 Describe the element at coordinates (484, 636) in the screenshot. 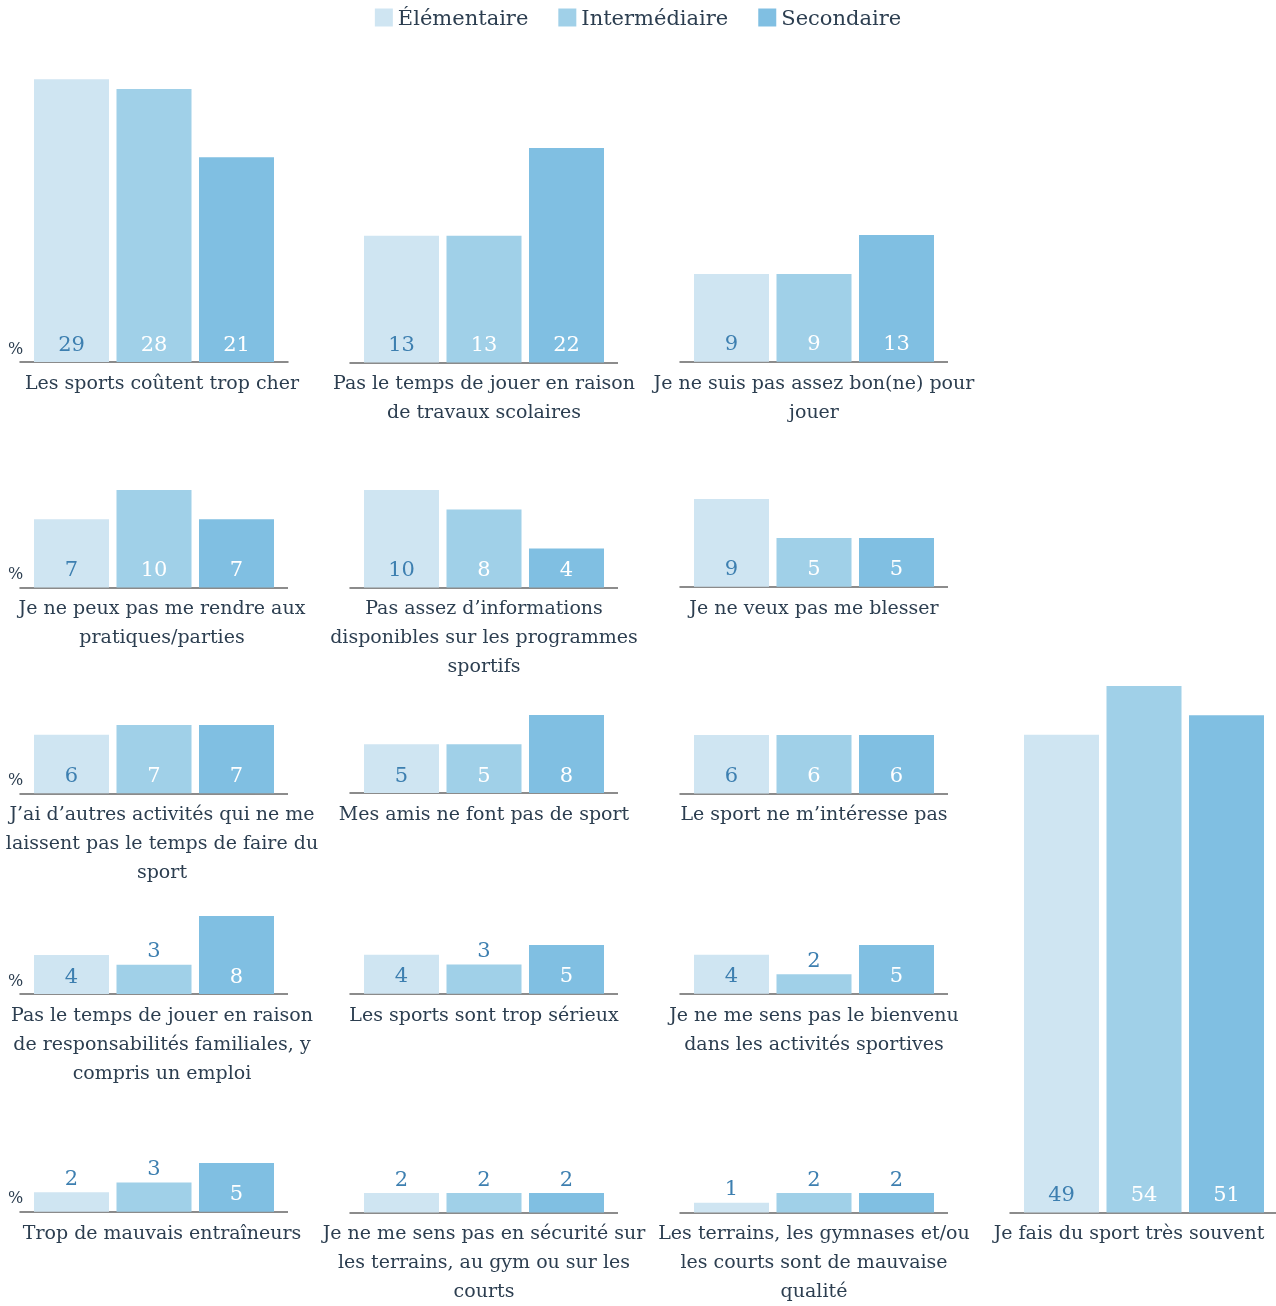

I see `x-axis-title: Pas assez d’informations disponibles sur les programmes sportifs` at that location.